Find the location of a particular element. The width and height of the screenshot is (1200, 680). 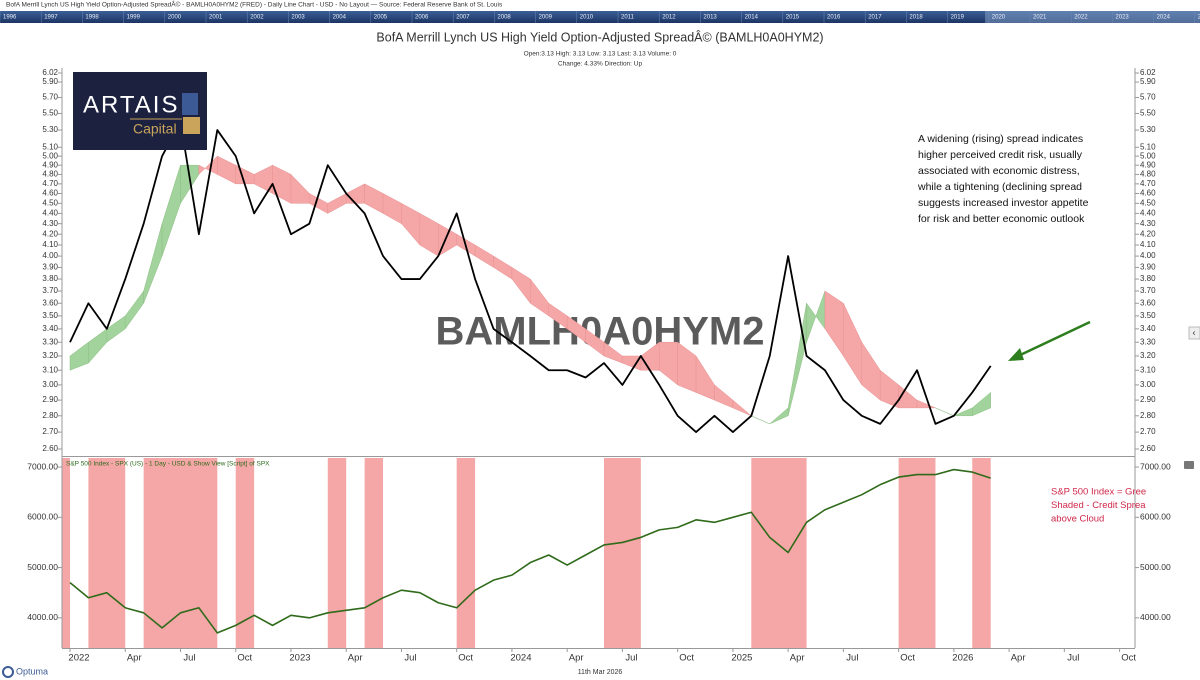

navigator-year: 2004 is located at coordinates (340, 18).